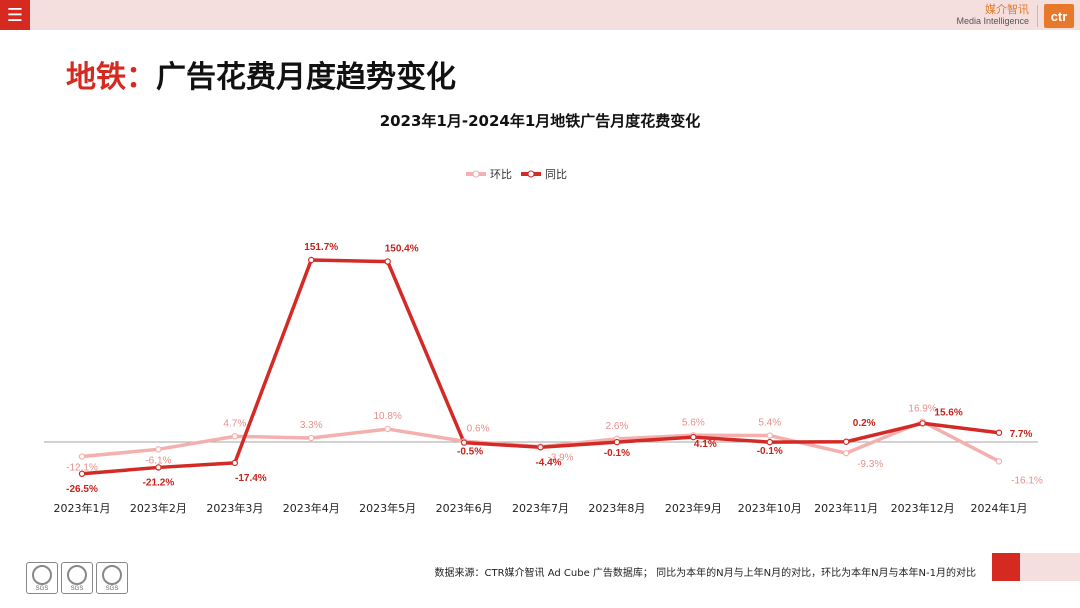 Image resolution: width=1080 pixels, height=608 pixels. I want to click on data-label: -0.5%, so click(470, 452).